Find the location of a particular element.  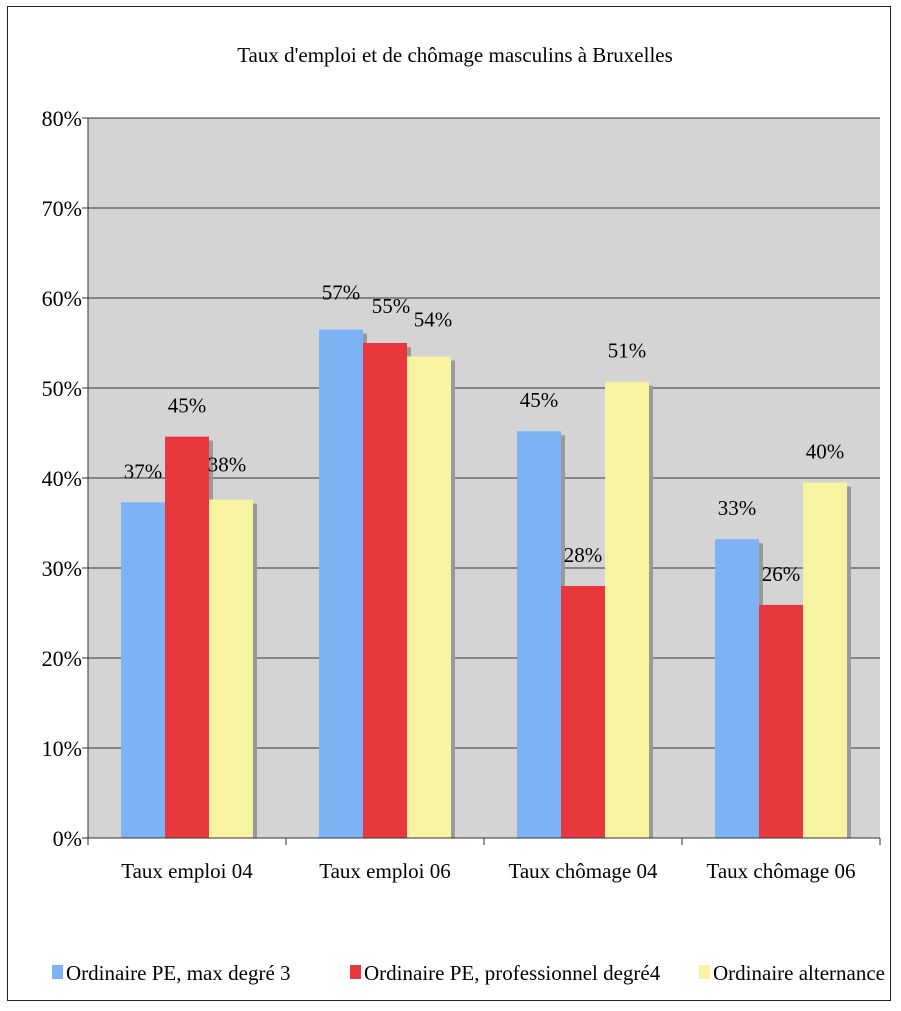

data-label: 38% is located at coordinates (227, 465).